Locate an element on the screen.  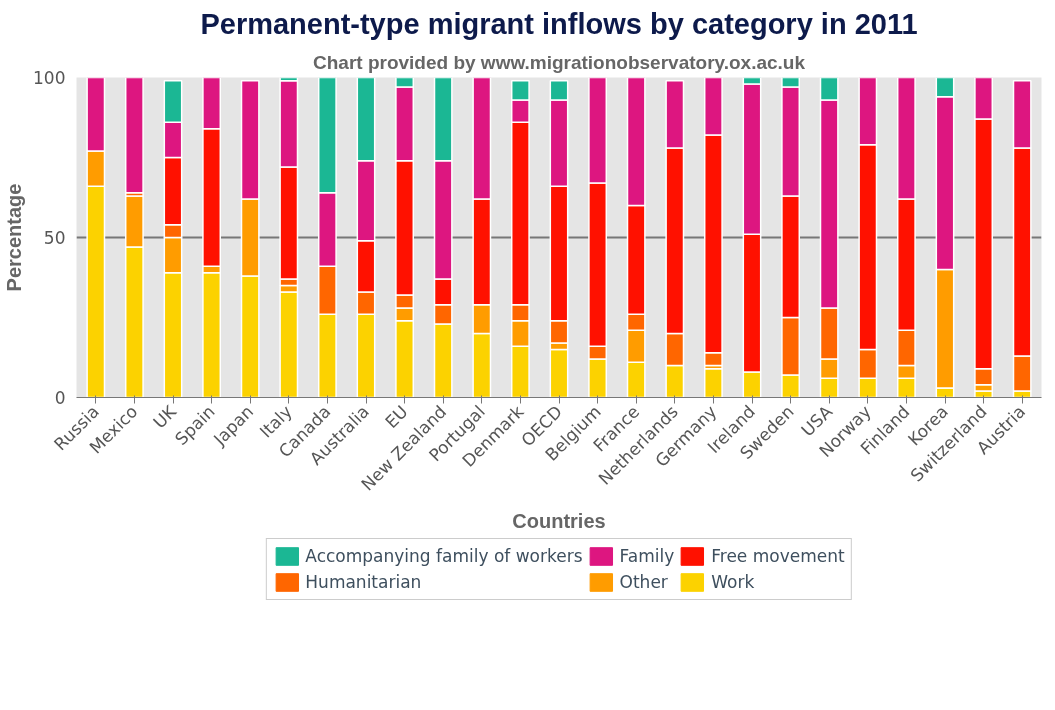
legend-label: Free movement is located at coordinates (778, 556).